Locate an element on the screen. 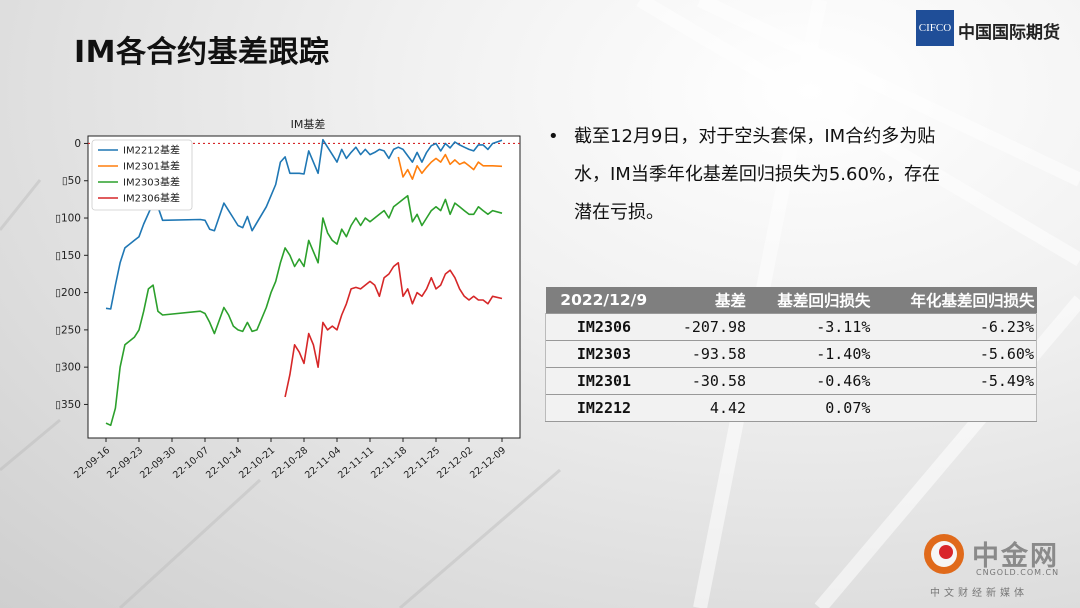 The image size is (1080, 608). table-header-row: 2022/12/9 基差 基差回归损失 年化基差回归损失 is located at coordinates (791, 300).